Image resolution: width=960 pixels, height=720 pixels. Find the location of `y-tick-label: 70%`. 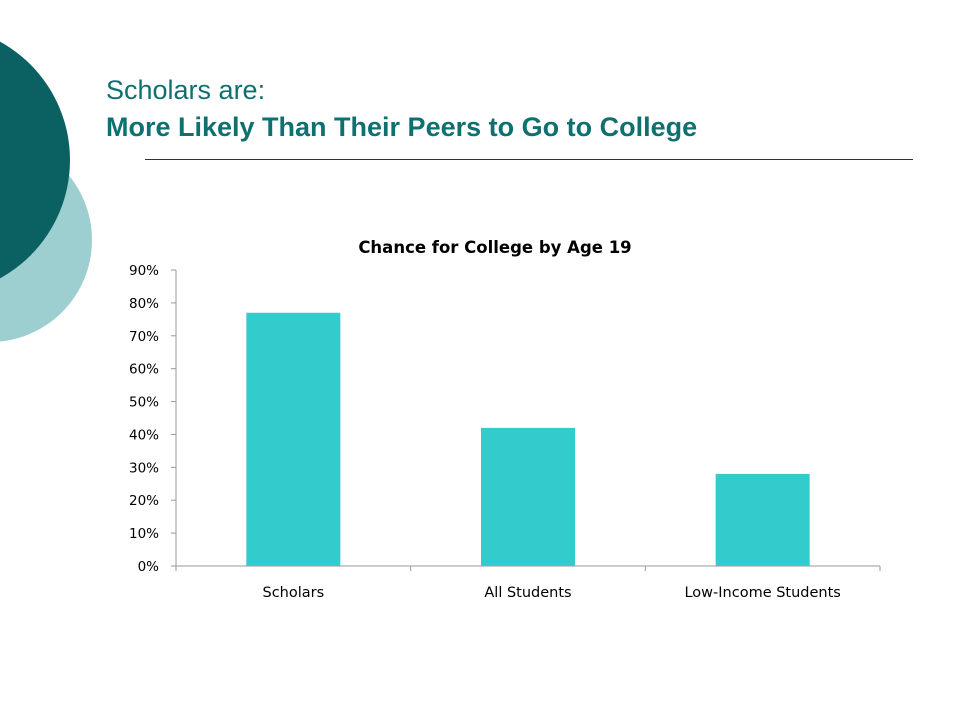

y-tick-label: 70% is located at coordinates (144, 337).